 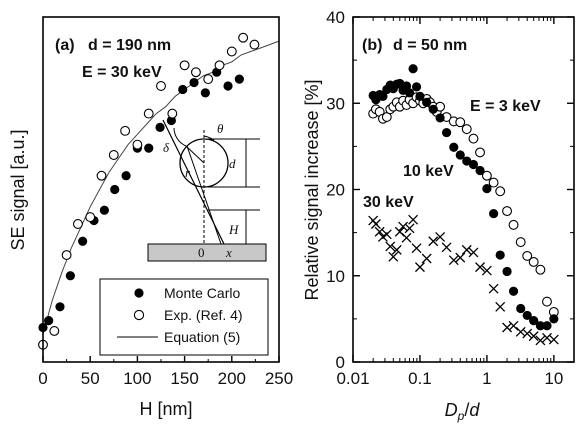 I want to click on x-tick-label: 250, so click(x=279, y=378).